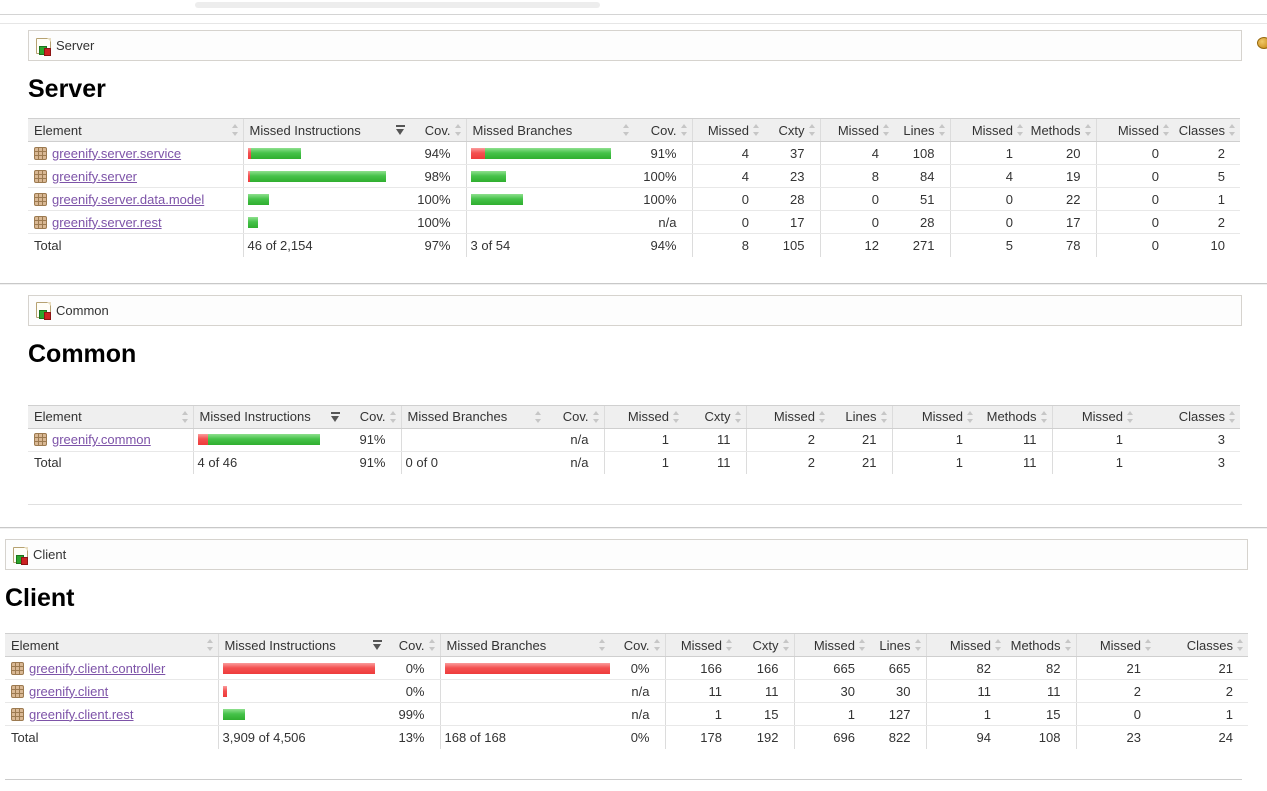  I want to click on total-value: 10, so click(1207, 245).